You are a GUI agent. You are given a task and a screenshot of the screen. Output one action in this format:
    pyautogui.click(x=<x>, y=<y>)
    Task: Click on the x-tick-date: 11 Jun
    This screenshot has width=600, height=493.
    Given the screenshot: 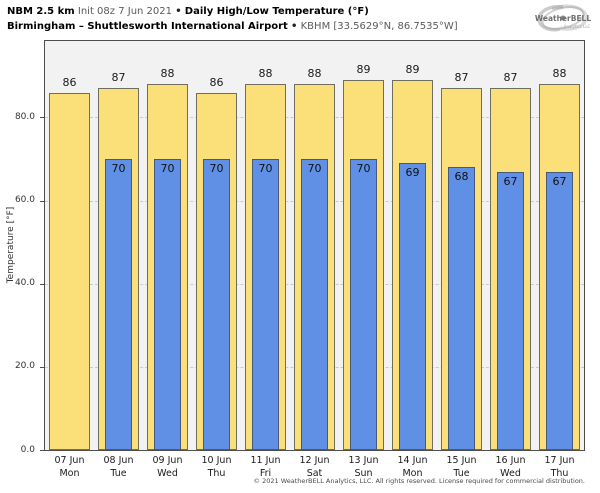 What is the action you would take?
    pyautogui.click(x=265, y=460)
    